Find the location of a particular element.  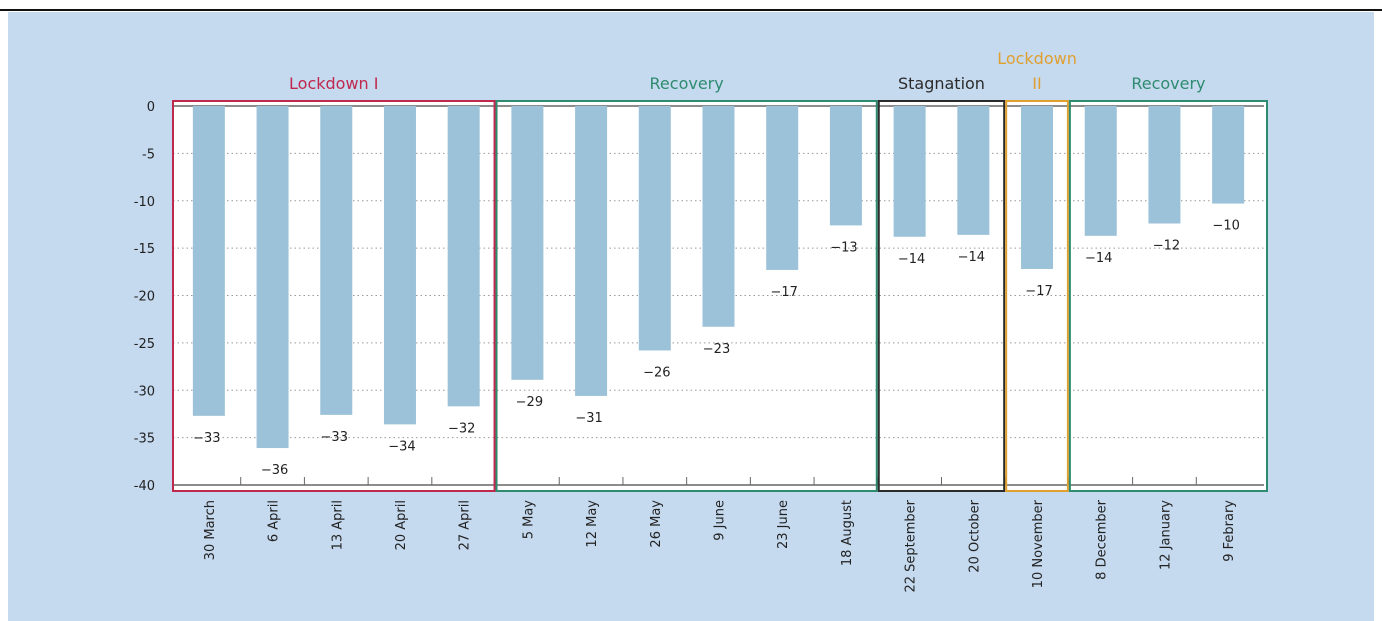

x-tick-label: 9 Febrary is located at coordinates (1229, 531).